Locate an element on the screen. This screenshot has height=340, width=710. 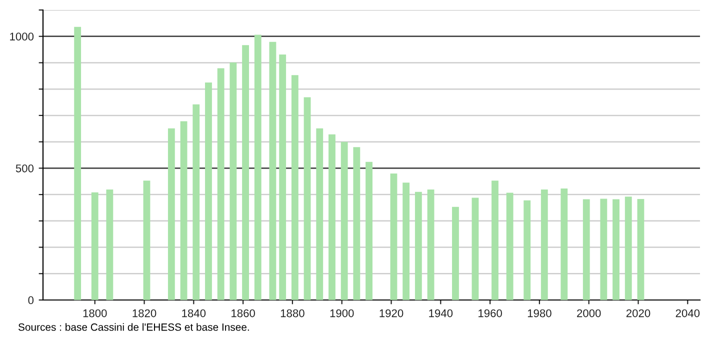
x-tick-label: 2040 is located at coordinates (688, 313).